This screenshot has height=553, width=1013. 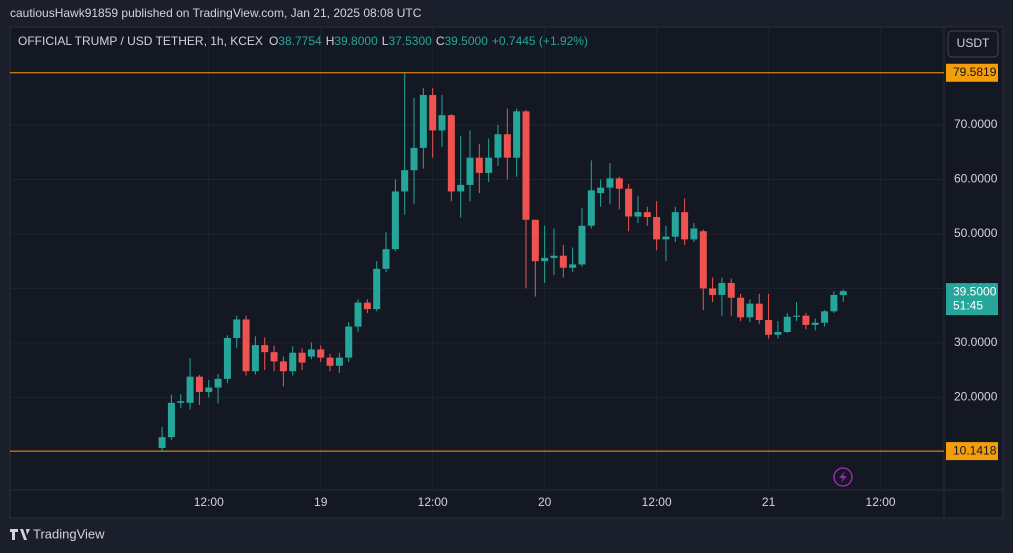 What do you see at coordinates (968, 305) in the screenshot?
I see `countdown-label: 51:45` at bounding box center [968, 305].